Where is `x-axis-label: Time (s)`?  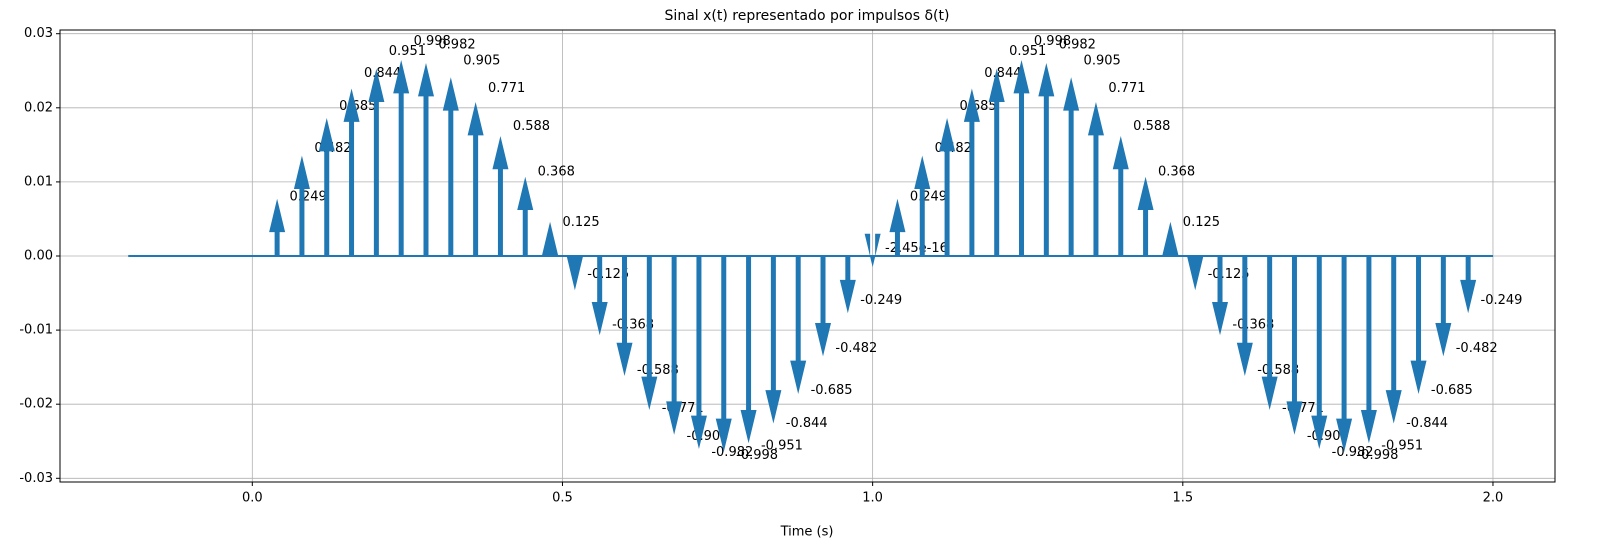
x-axis-label: Time (s) is located at coordinates (807, 532).